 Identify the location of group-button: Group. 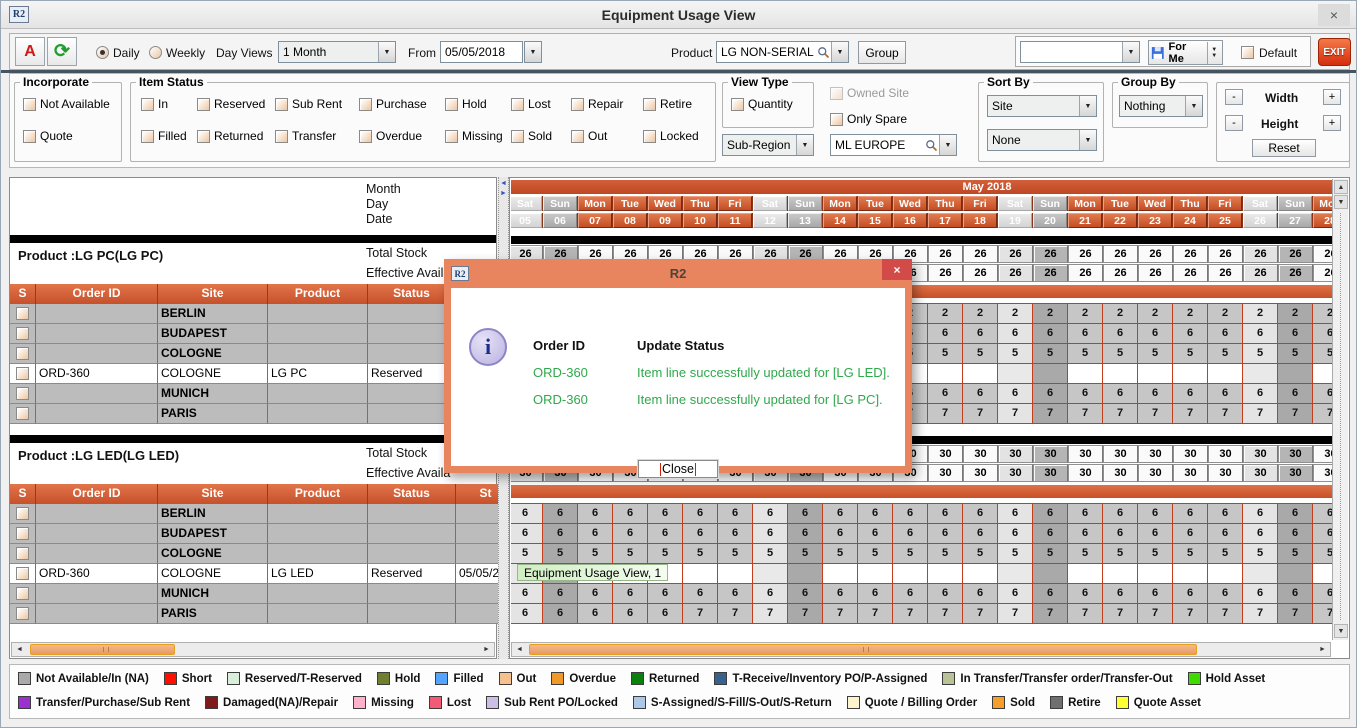
(882, 52).